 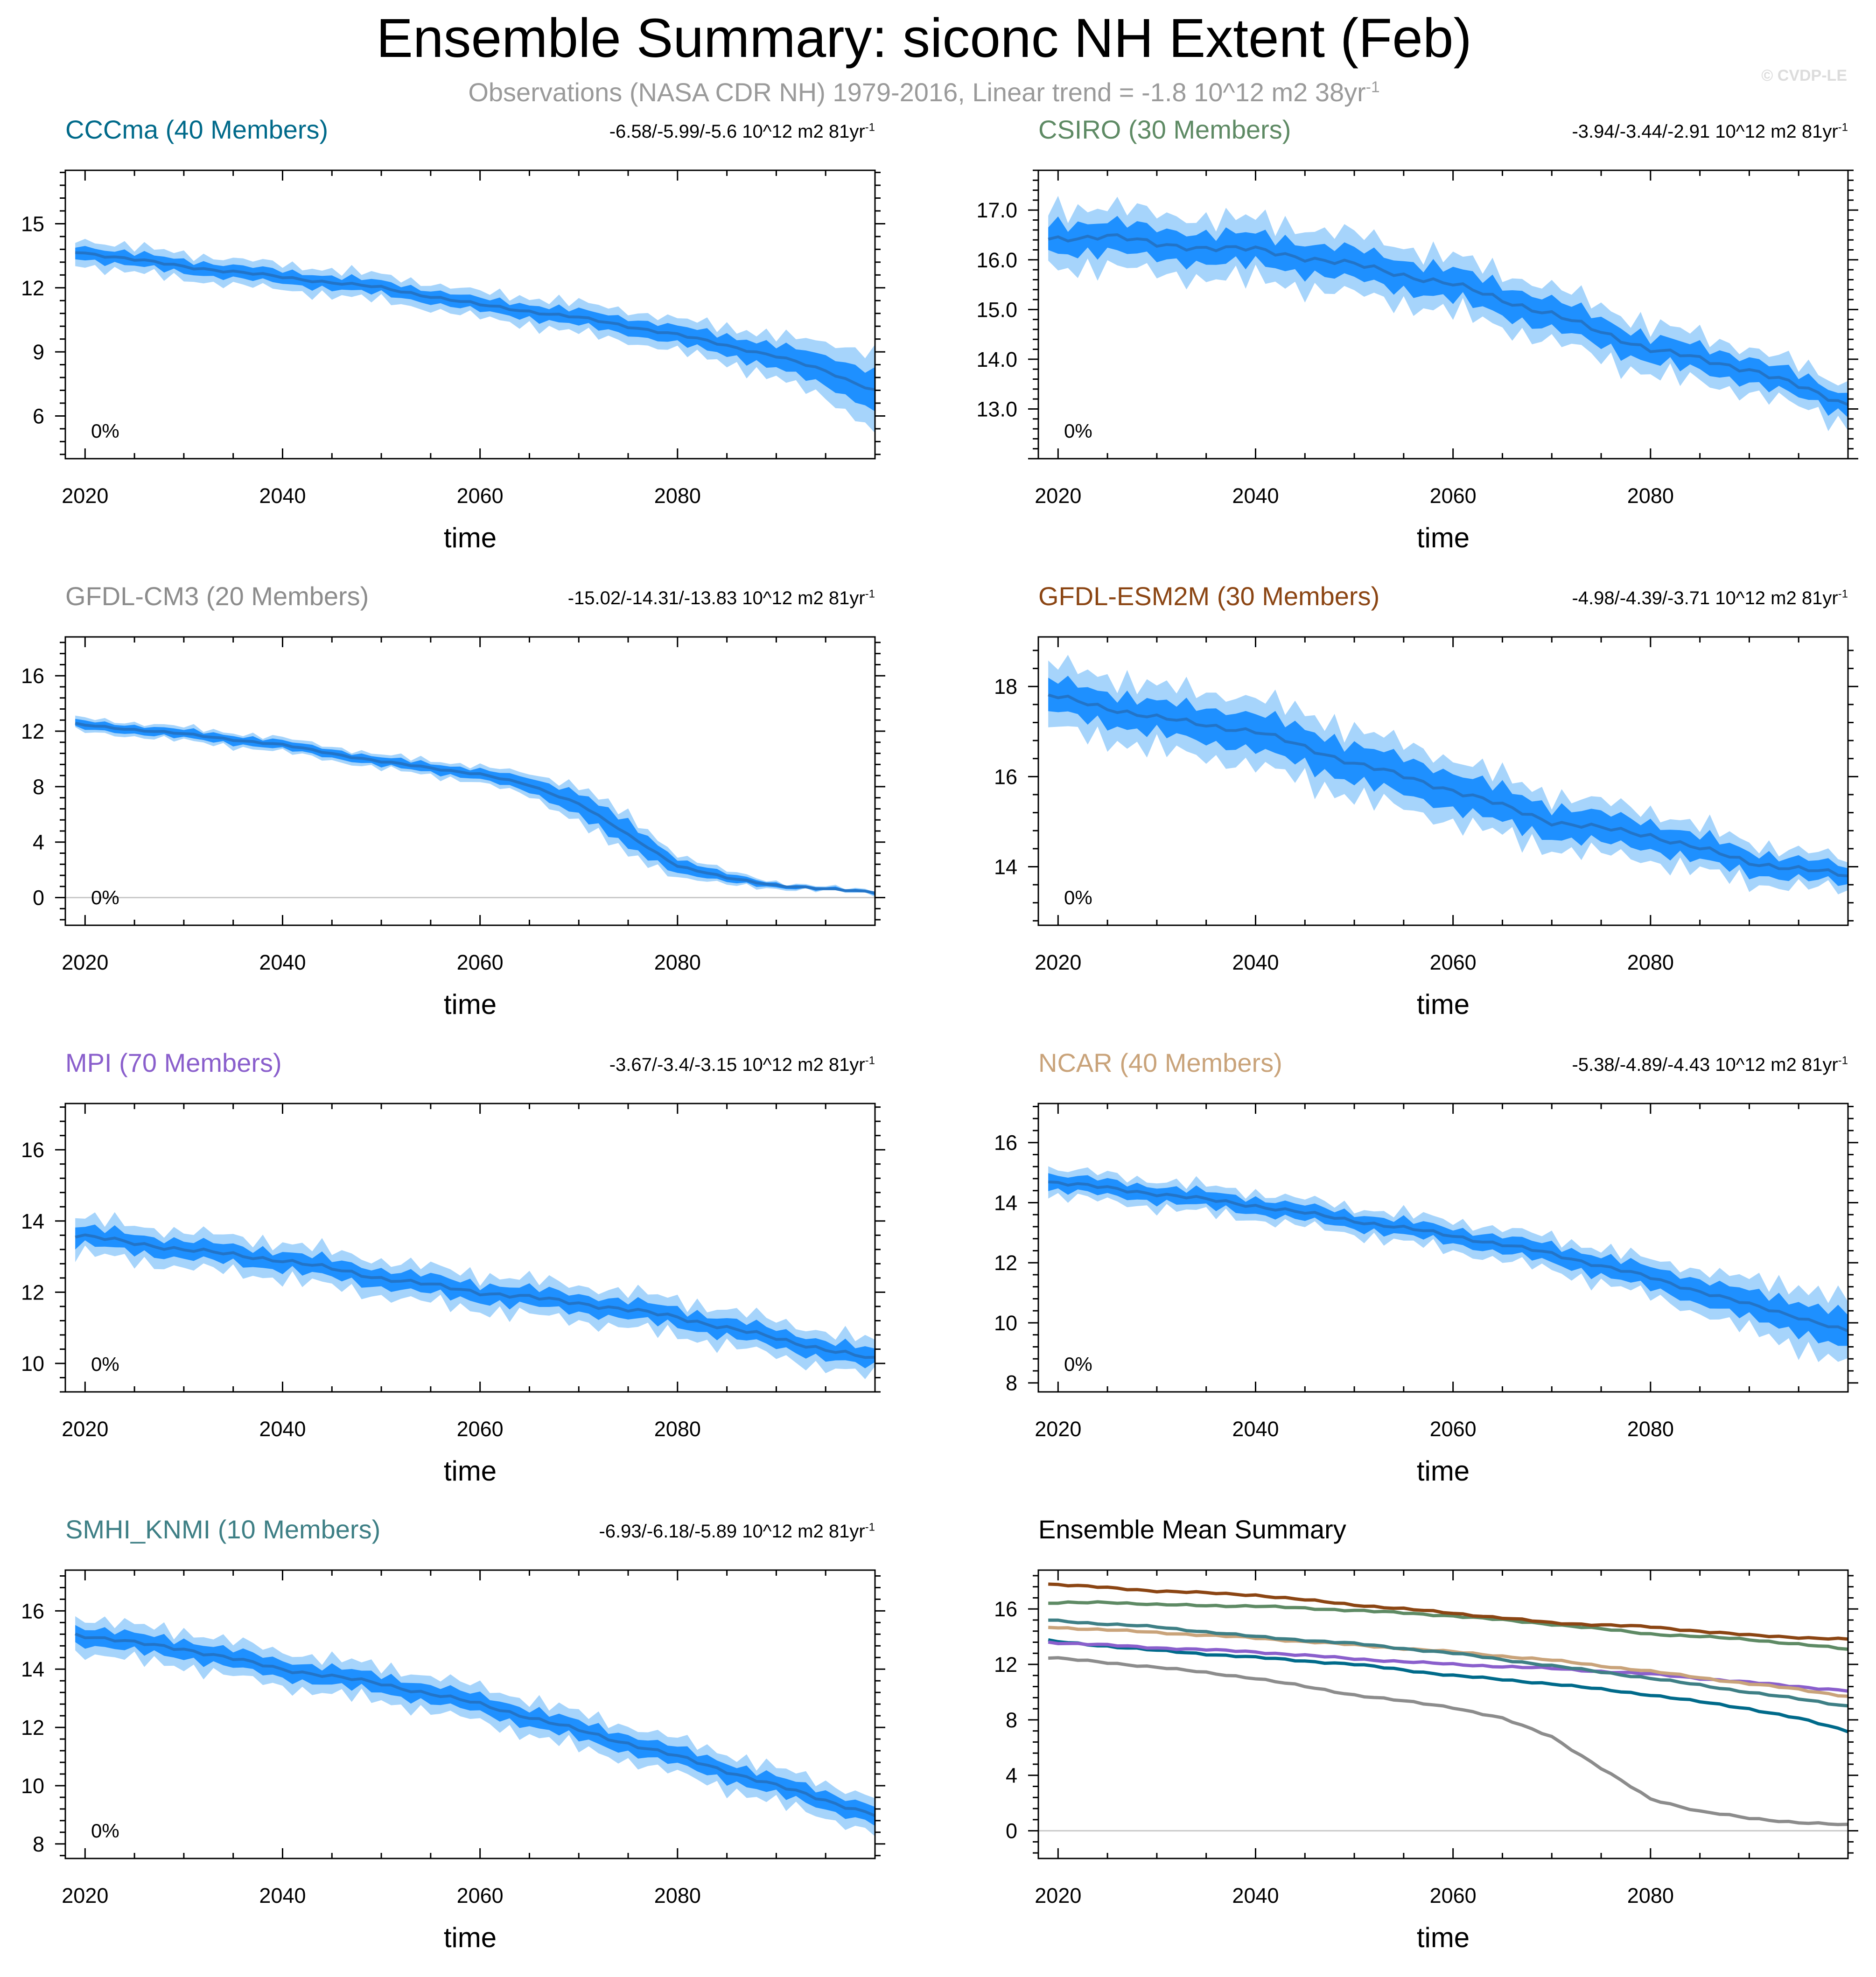 I want to click on y-tick-label: 0, so click(x=38, y=898).